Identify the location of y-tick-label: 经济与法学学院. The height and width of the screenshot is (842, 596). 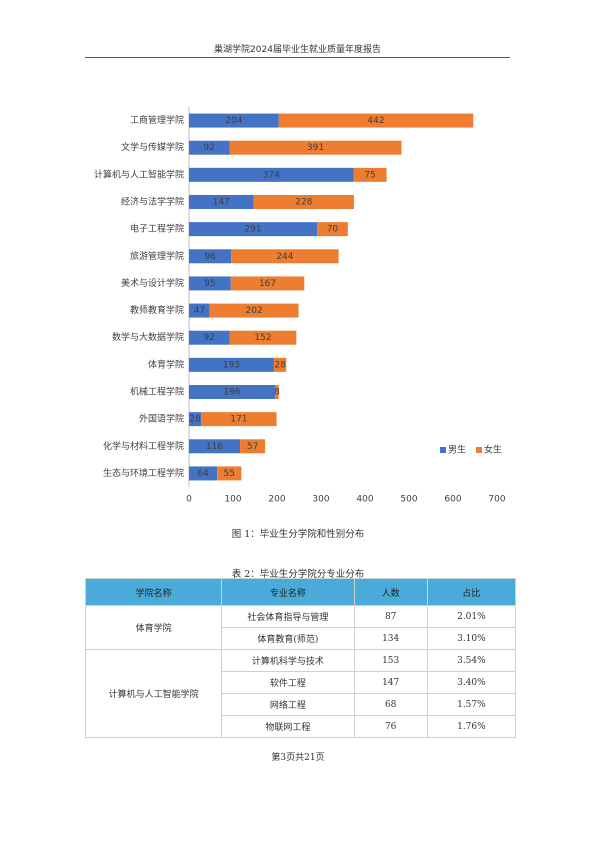
(152, 202).